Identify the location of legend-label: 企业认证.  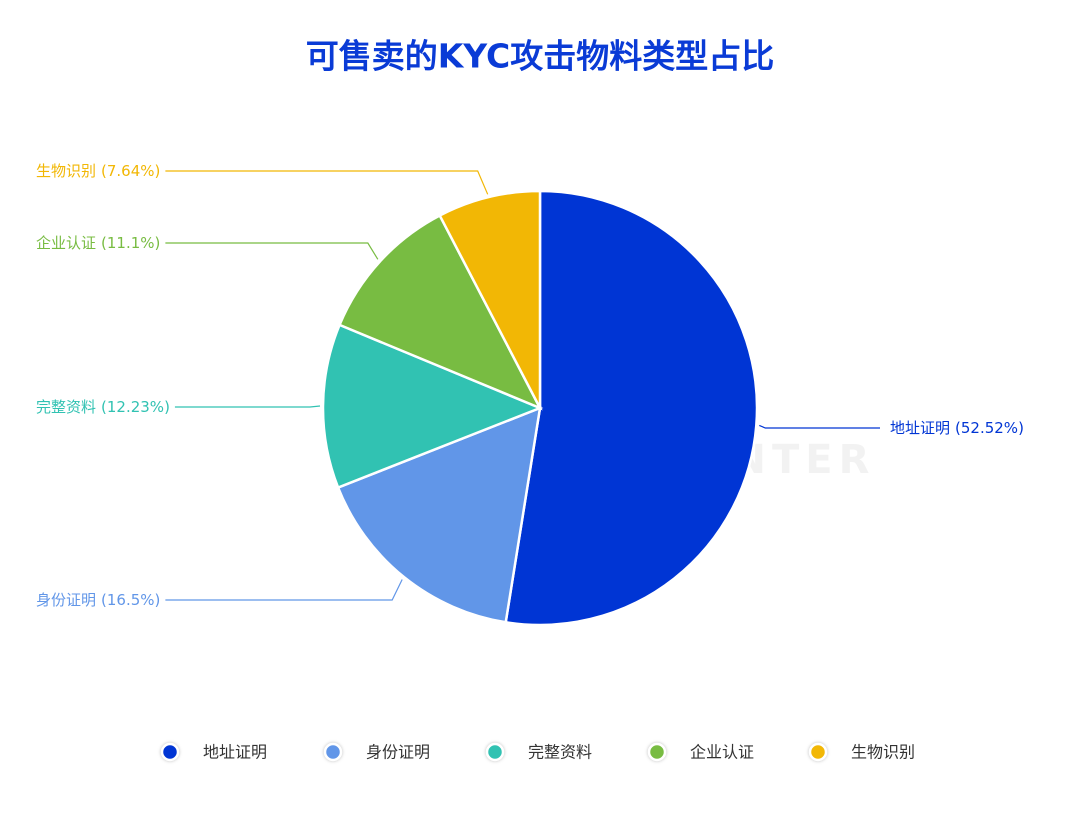
(722, 752).